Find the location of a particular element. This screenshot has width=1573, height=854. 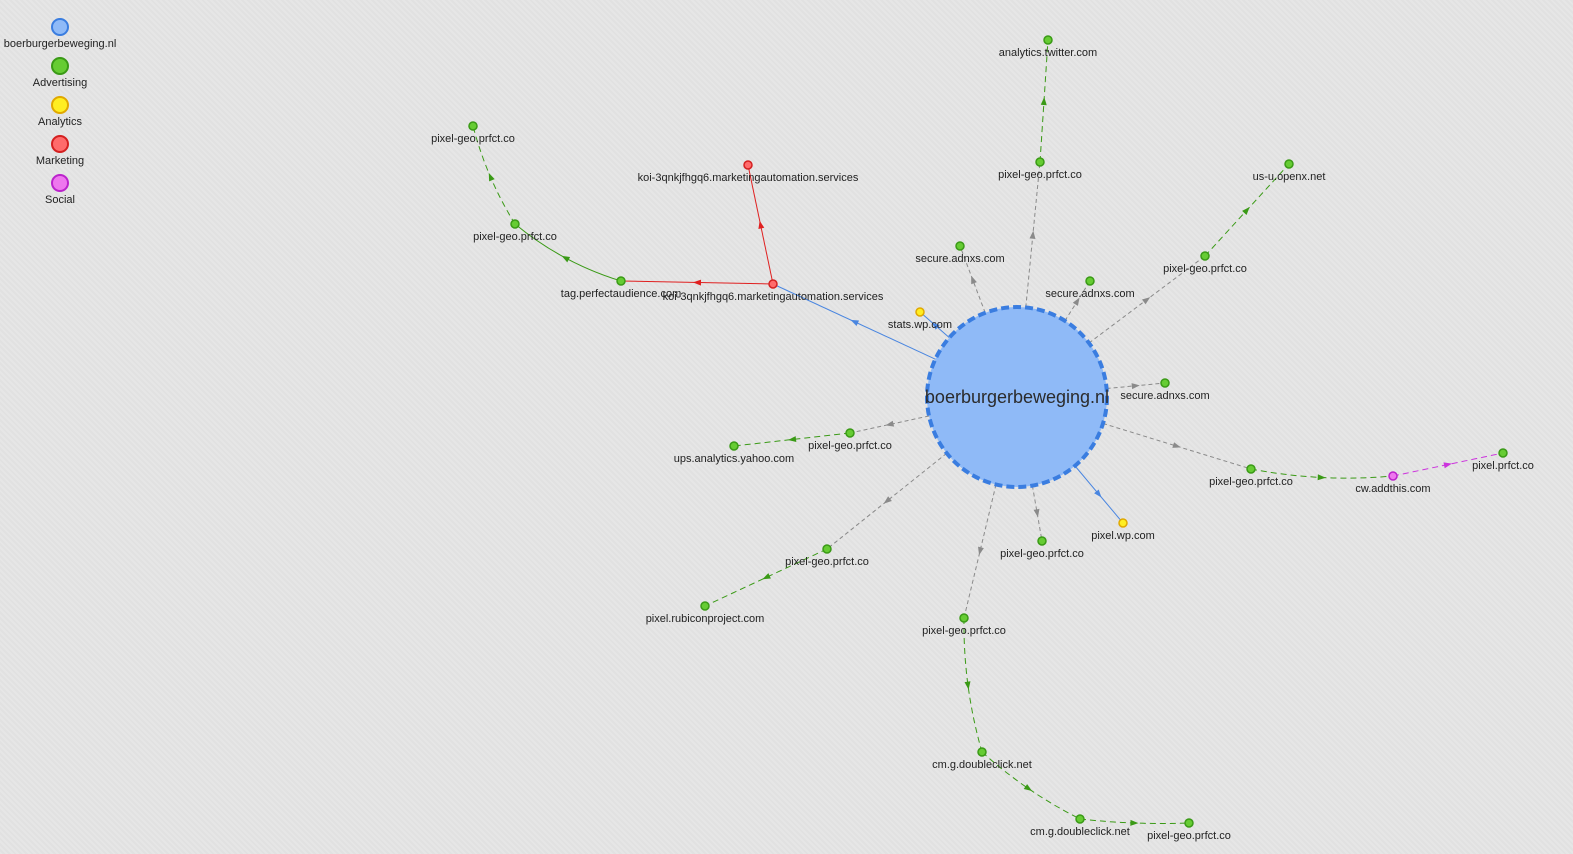

graph-node-pg3: pixel-geo.prfct.co is located at coordinates (473, 133).